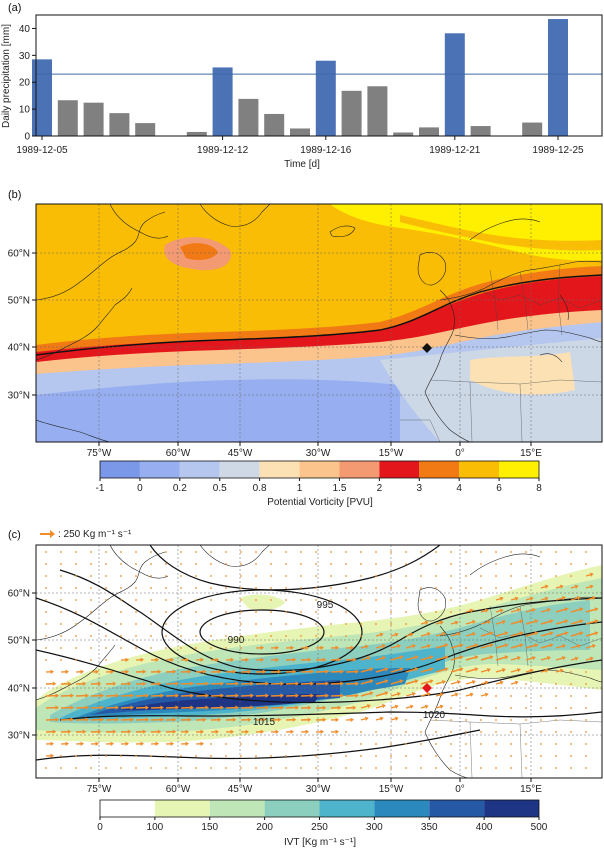  What do you see at coordinates (99, 789) in the screenshot?
I see `lon-label: 75°W` at bounding box center [99, 789].